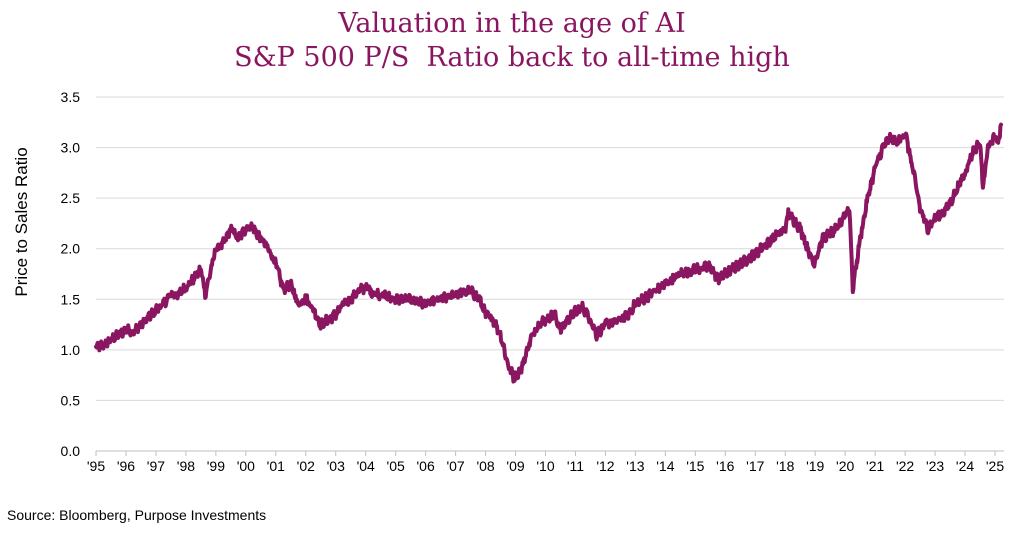  What do you see at coordinates (635, 466) in the screenshot?
I see `x-tick-label: '13` at bounding box center [635, 466].